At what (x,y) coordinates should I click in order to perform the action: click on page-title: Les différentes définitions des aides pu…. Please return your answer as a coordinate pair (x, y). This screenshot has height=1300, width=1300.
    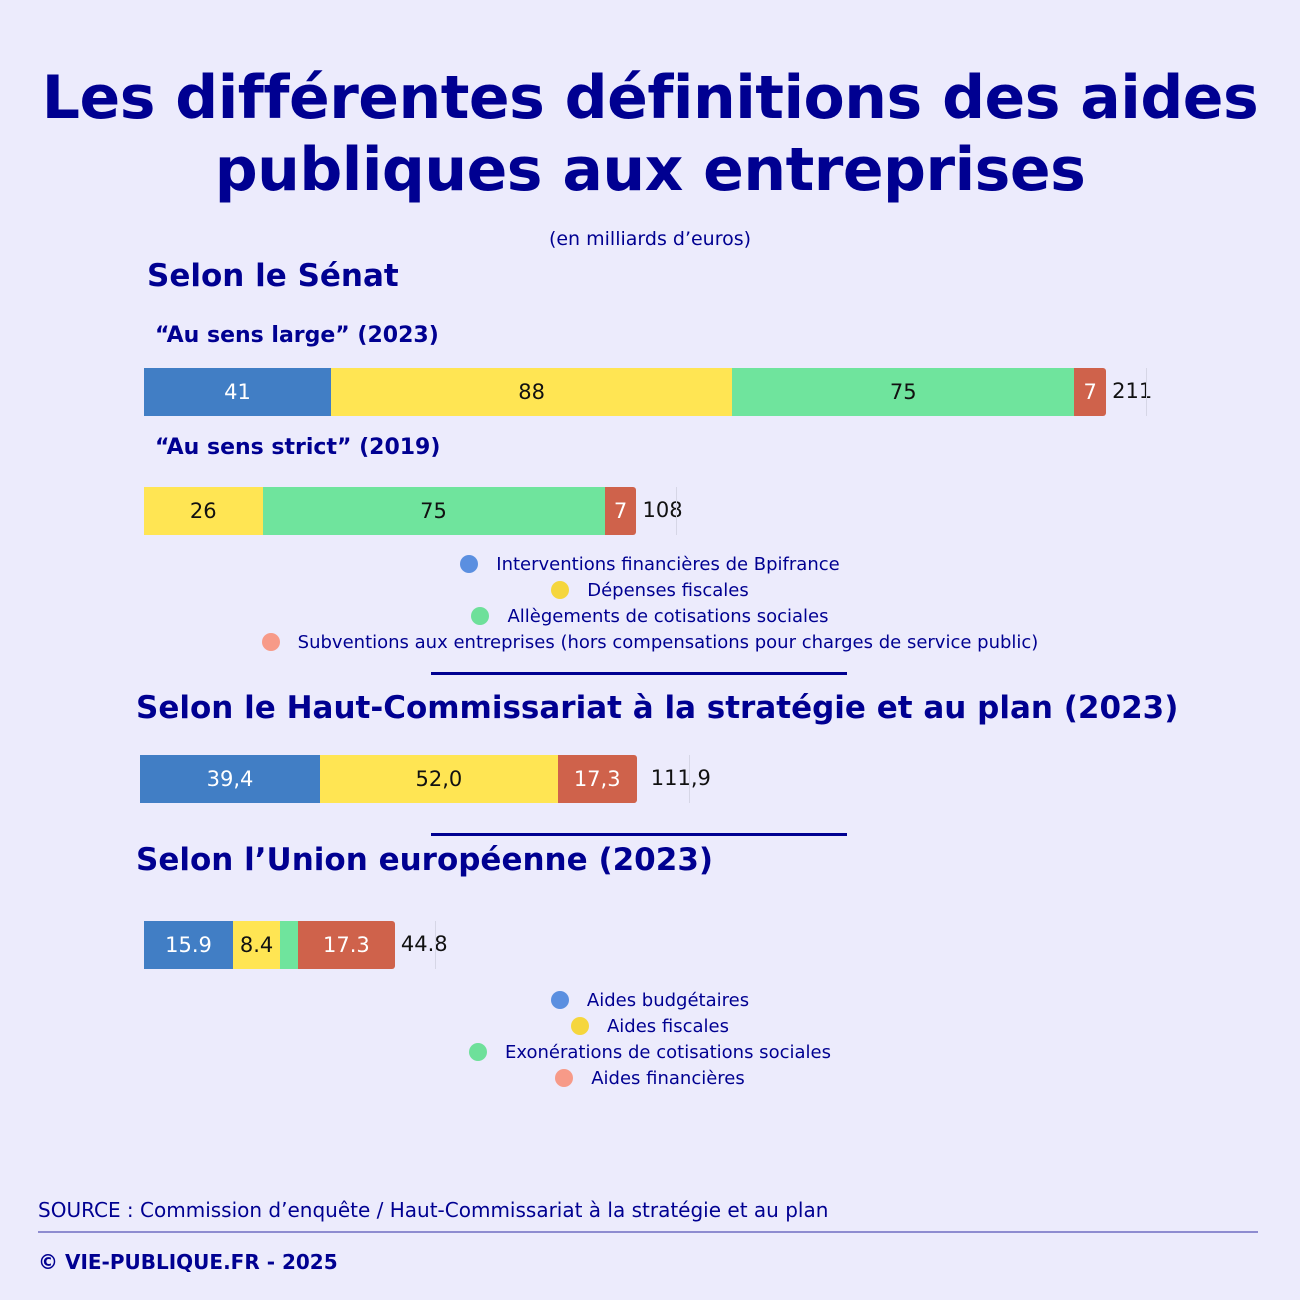
    Looking at the image, I should click on (650, 134).